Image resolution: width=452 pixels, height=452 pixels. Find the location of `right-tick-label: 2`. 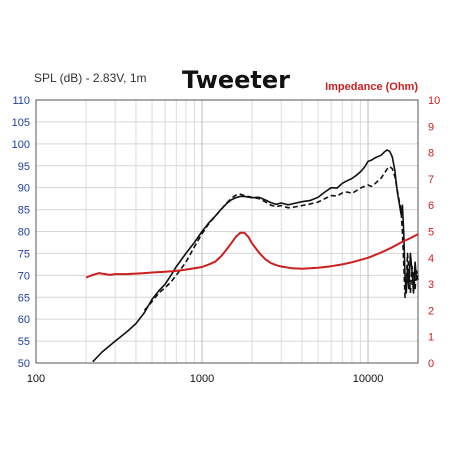

right-tick-label: 2 is located at coordinates (431, 311).